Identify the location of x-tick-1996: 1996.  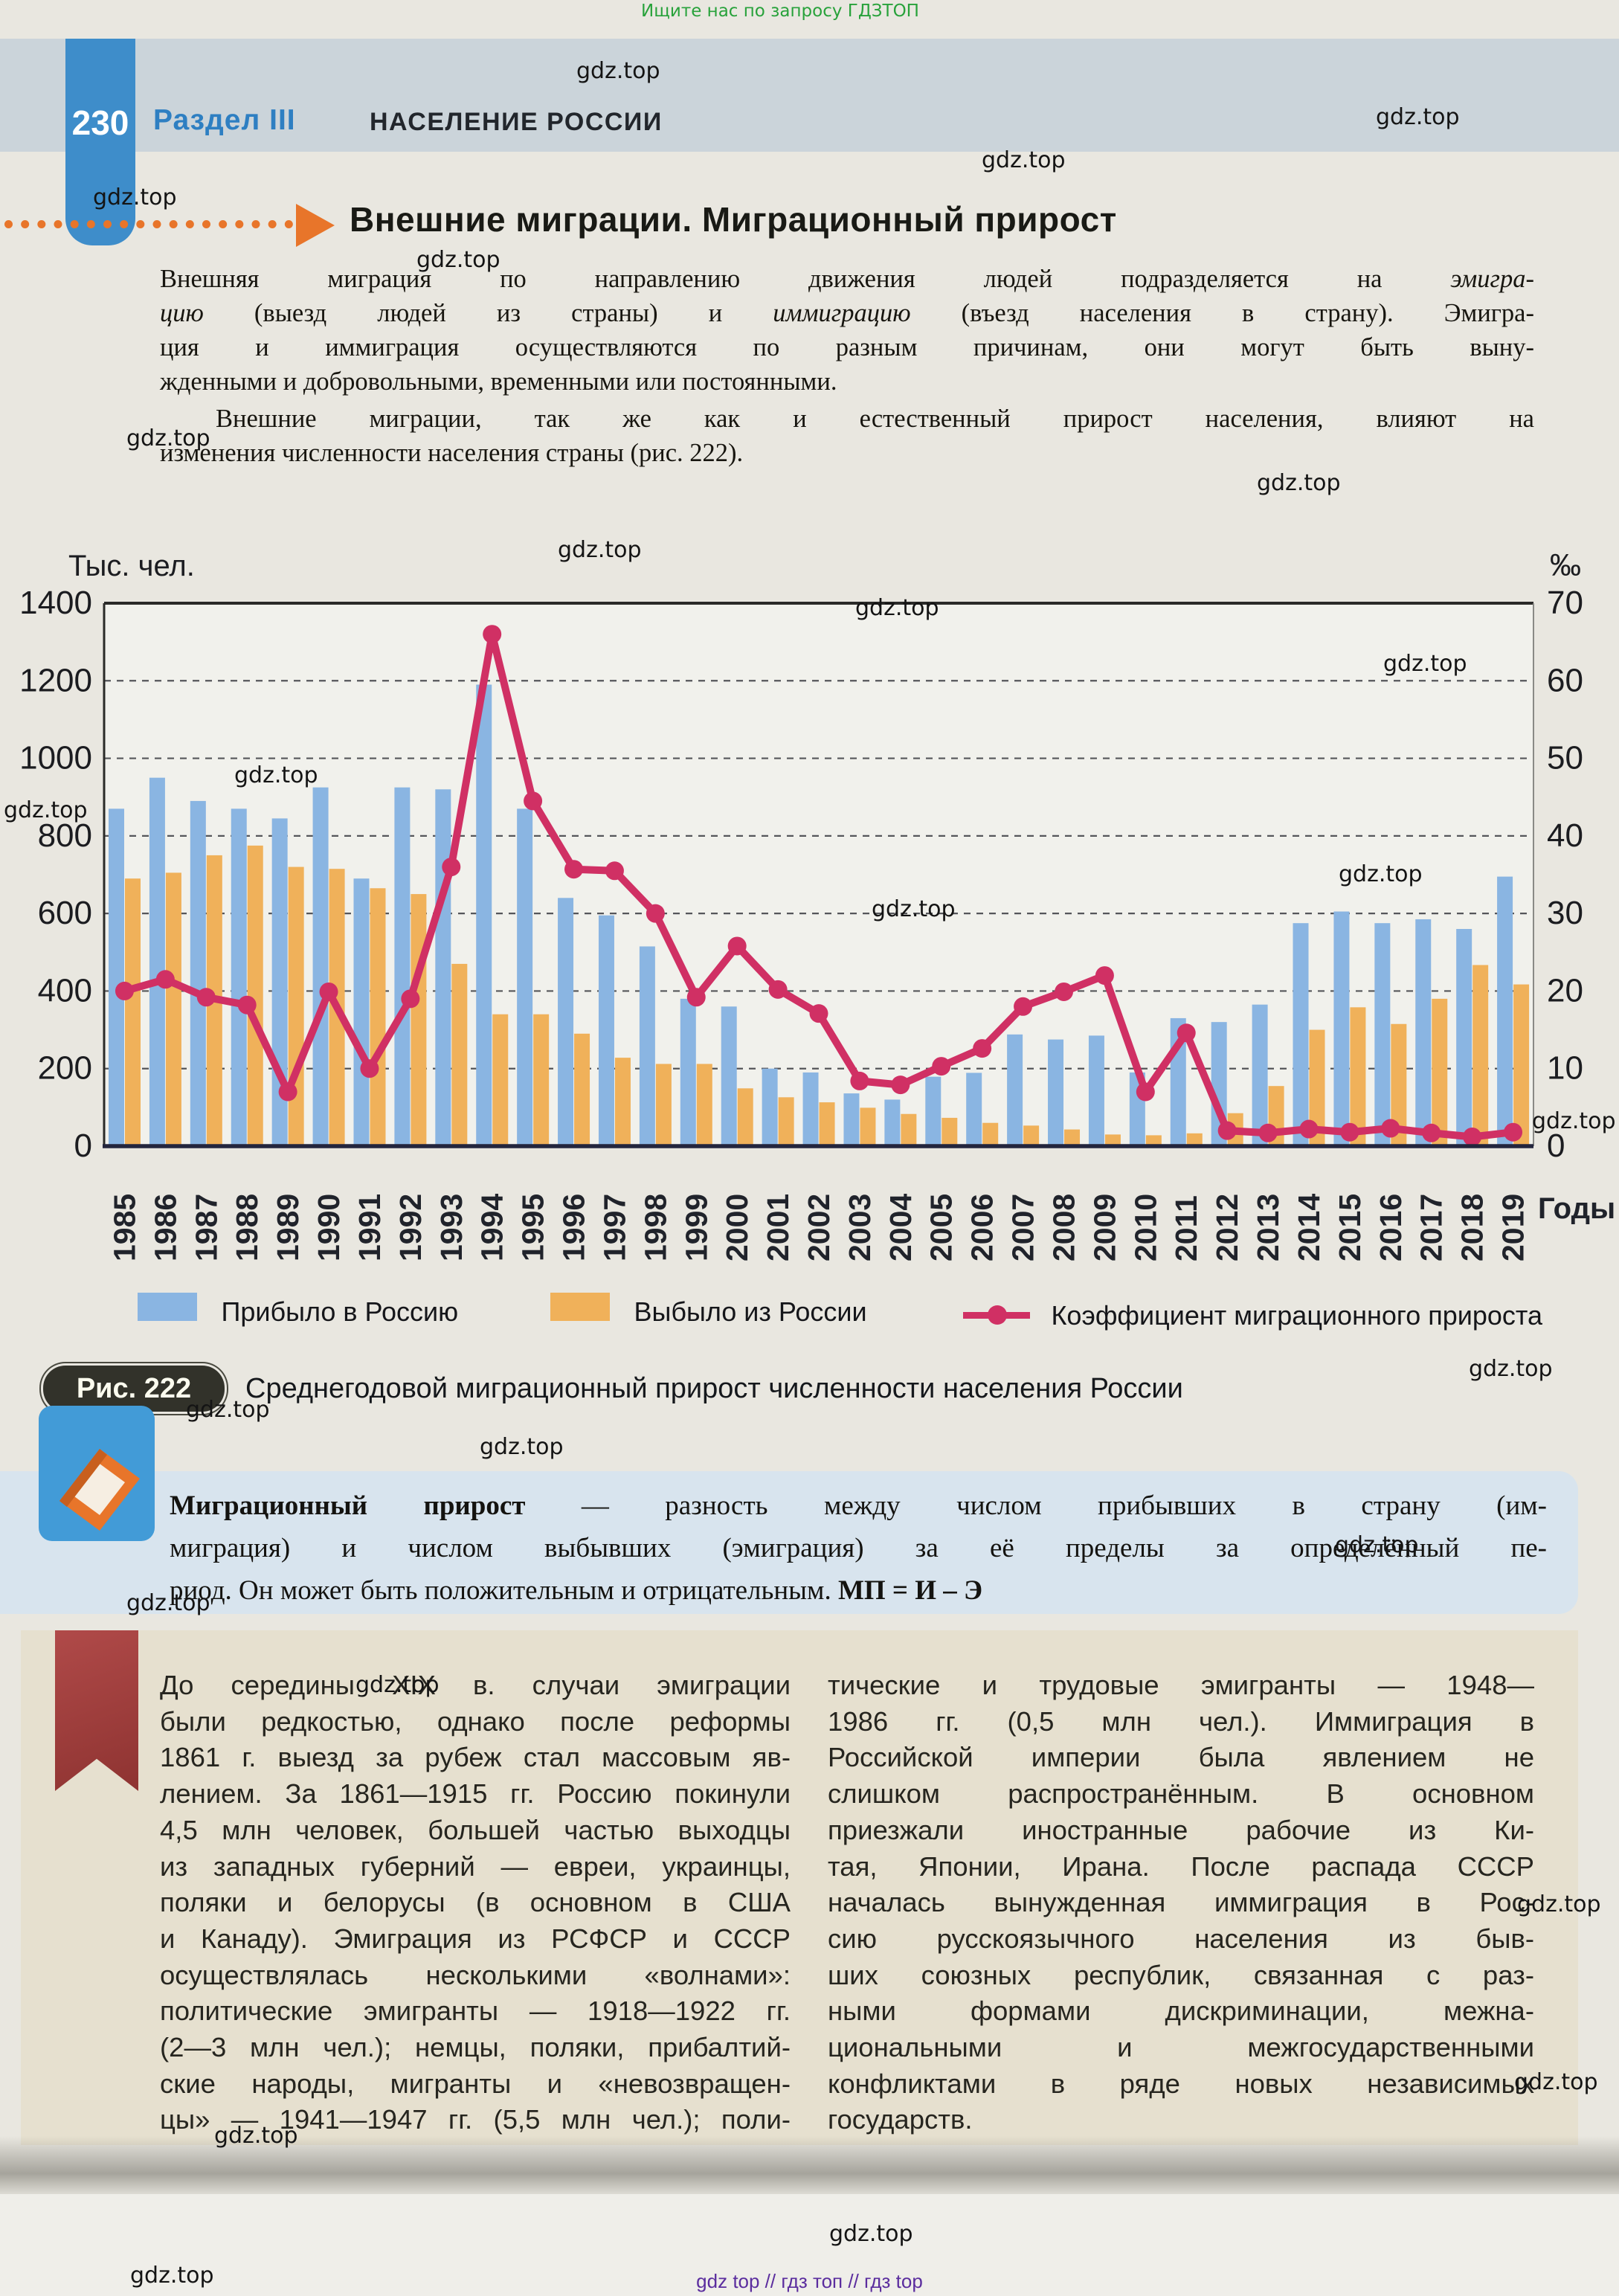
(574, 1227).